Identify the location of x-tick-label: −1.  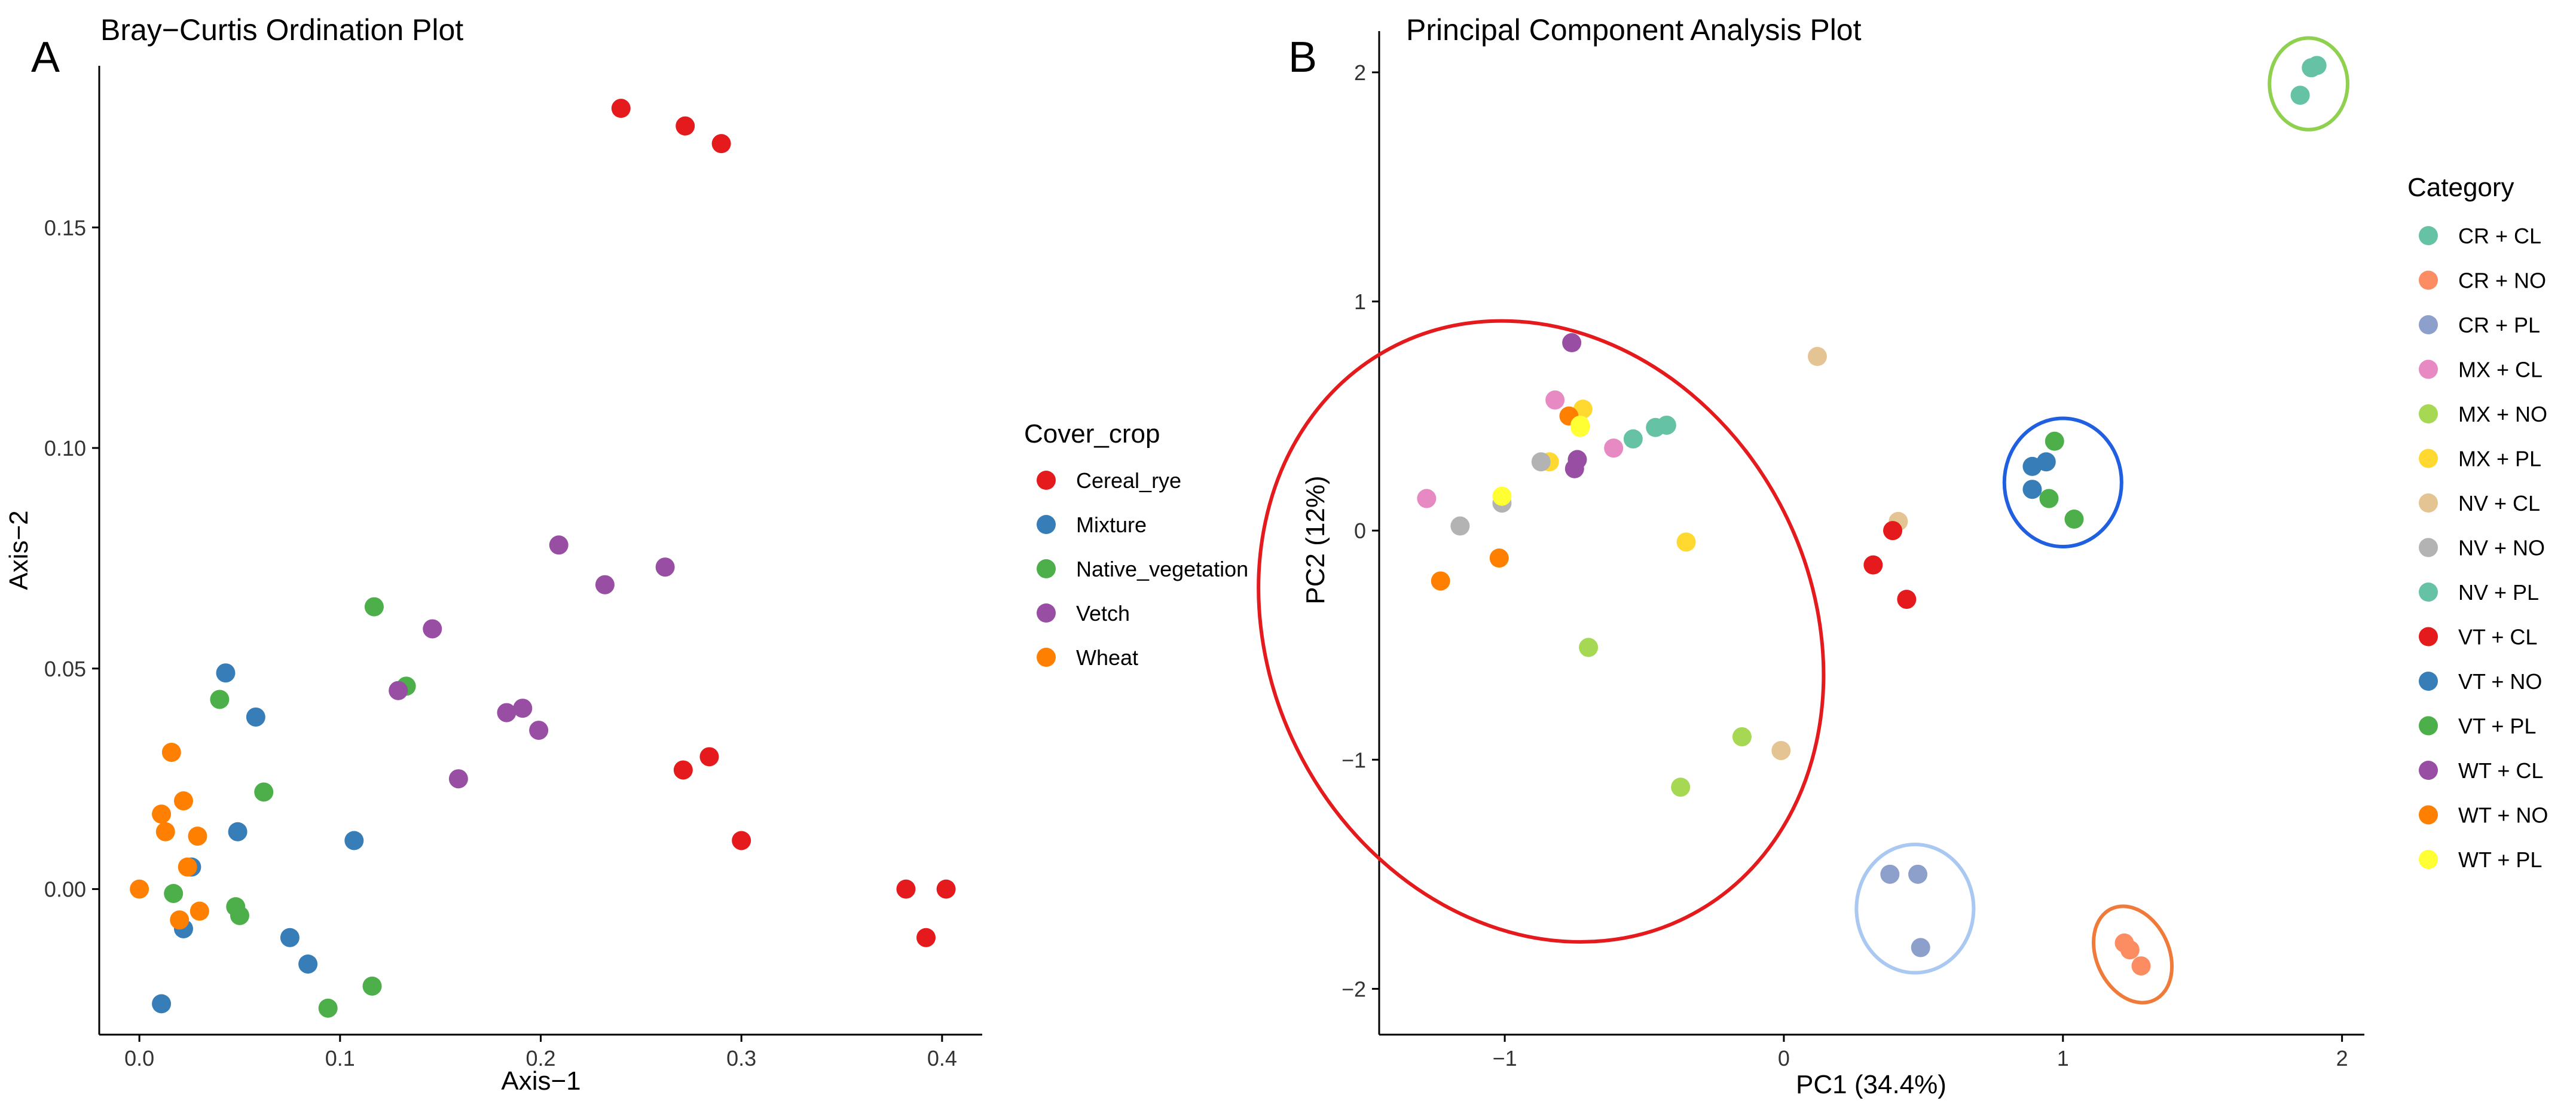
(1505, 1058).